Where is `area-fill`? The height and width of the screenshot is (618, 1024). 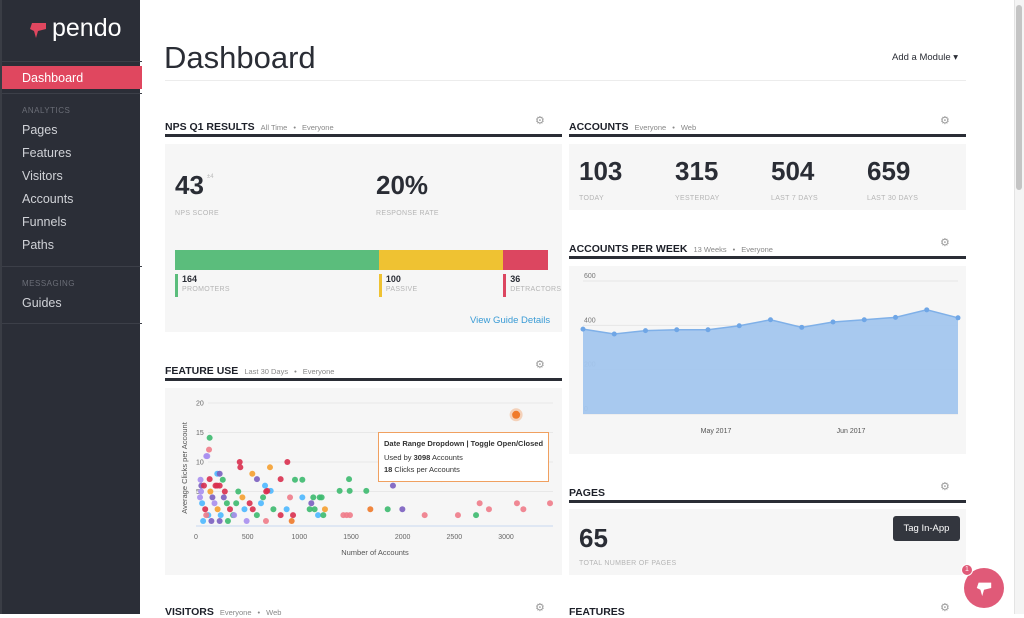 area-fill is located at coordinates (770, 361).